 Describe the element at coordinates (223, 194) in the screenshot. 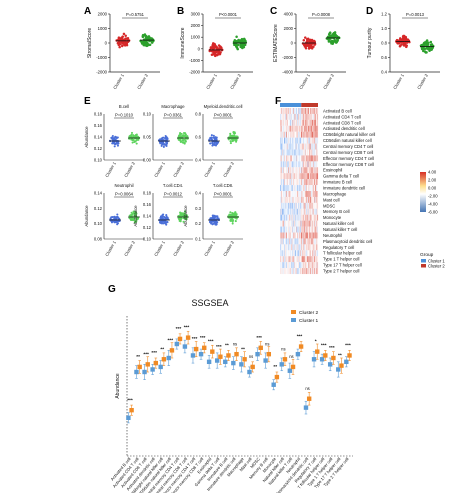

I see `p-value: P<0.0001` at that location.